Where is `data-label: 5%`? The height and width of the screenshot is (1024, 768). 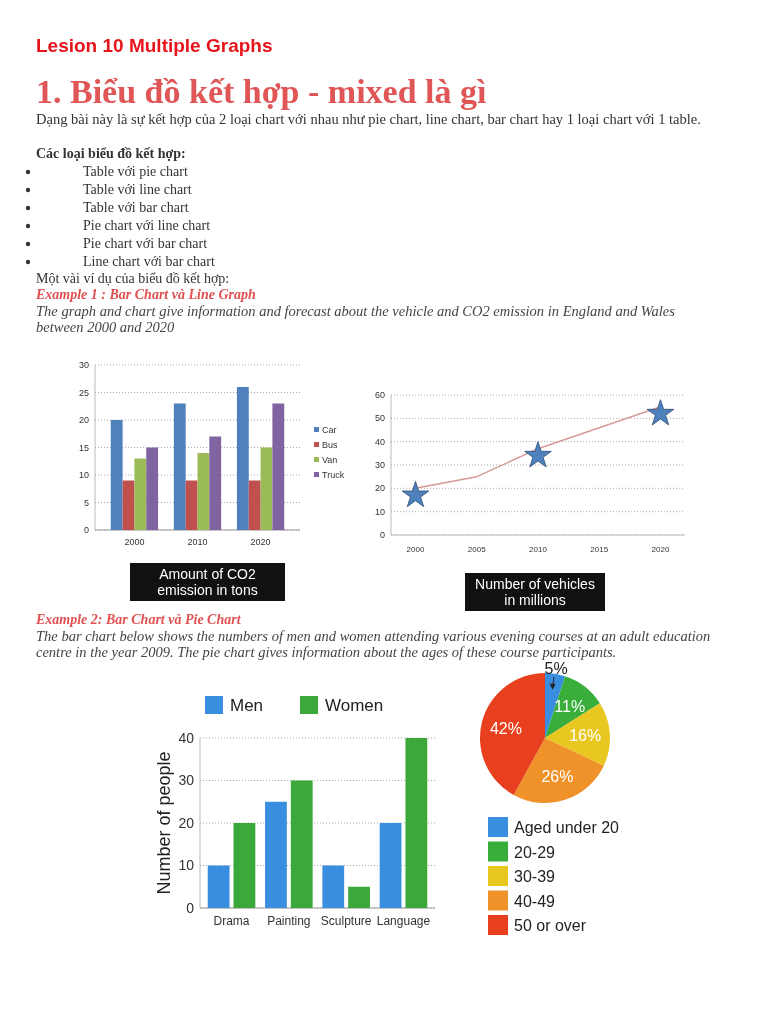
data-label: 5% is located at coordinates (556, 668).